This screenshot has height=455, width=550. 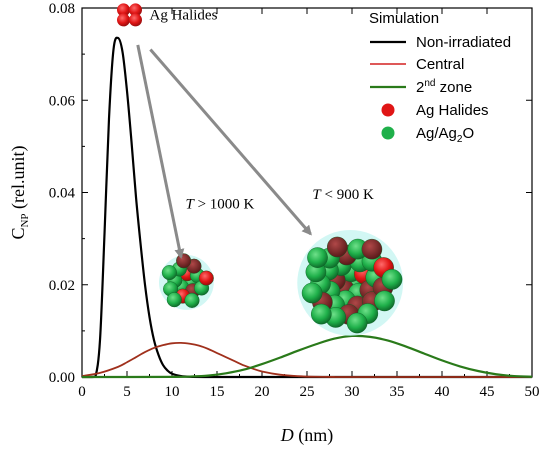 I want to click on legend-label-2nd-sup: nd, so click(x=429, y=83).